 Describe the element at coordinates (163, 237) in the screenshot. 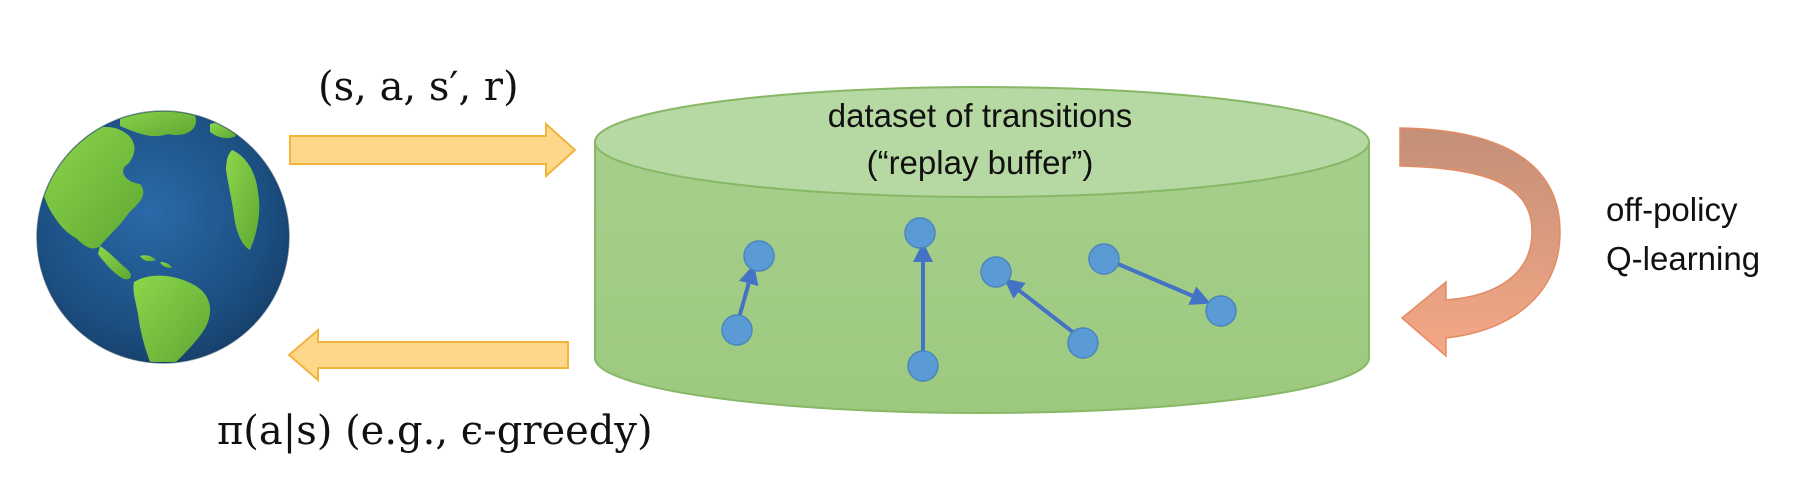

I see `globe-icon` at that location.